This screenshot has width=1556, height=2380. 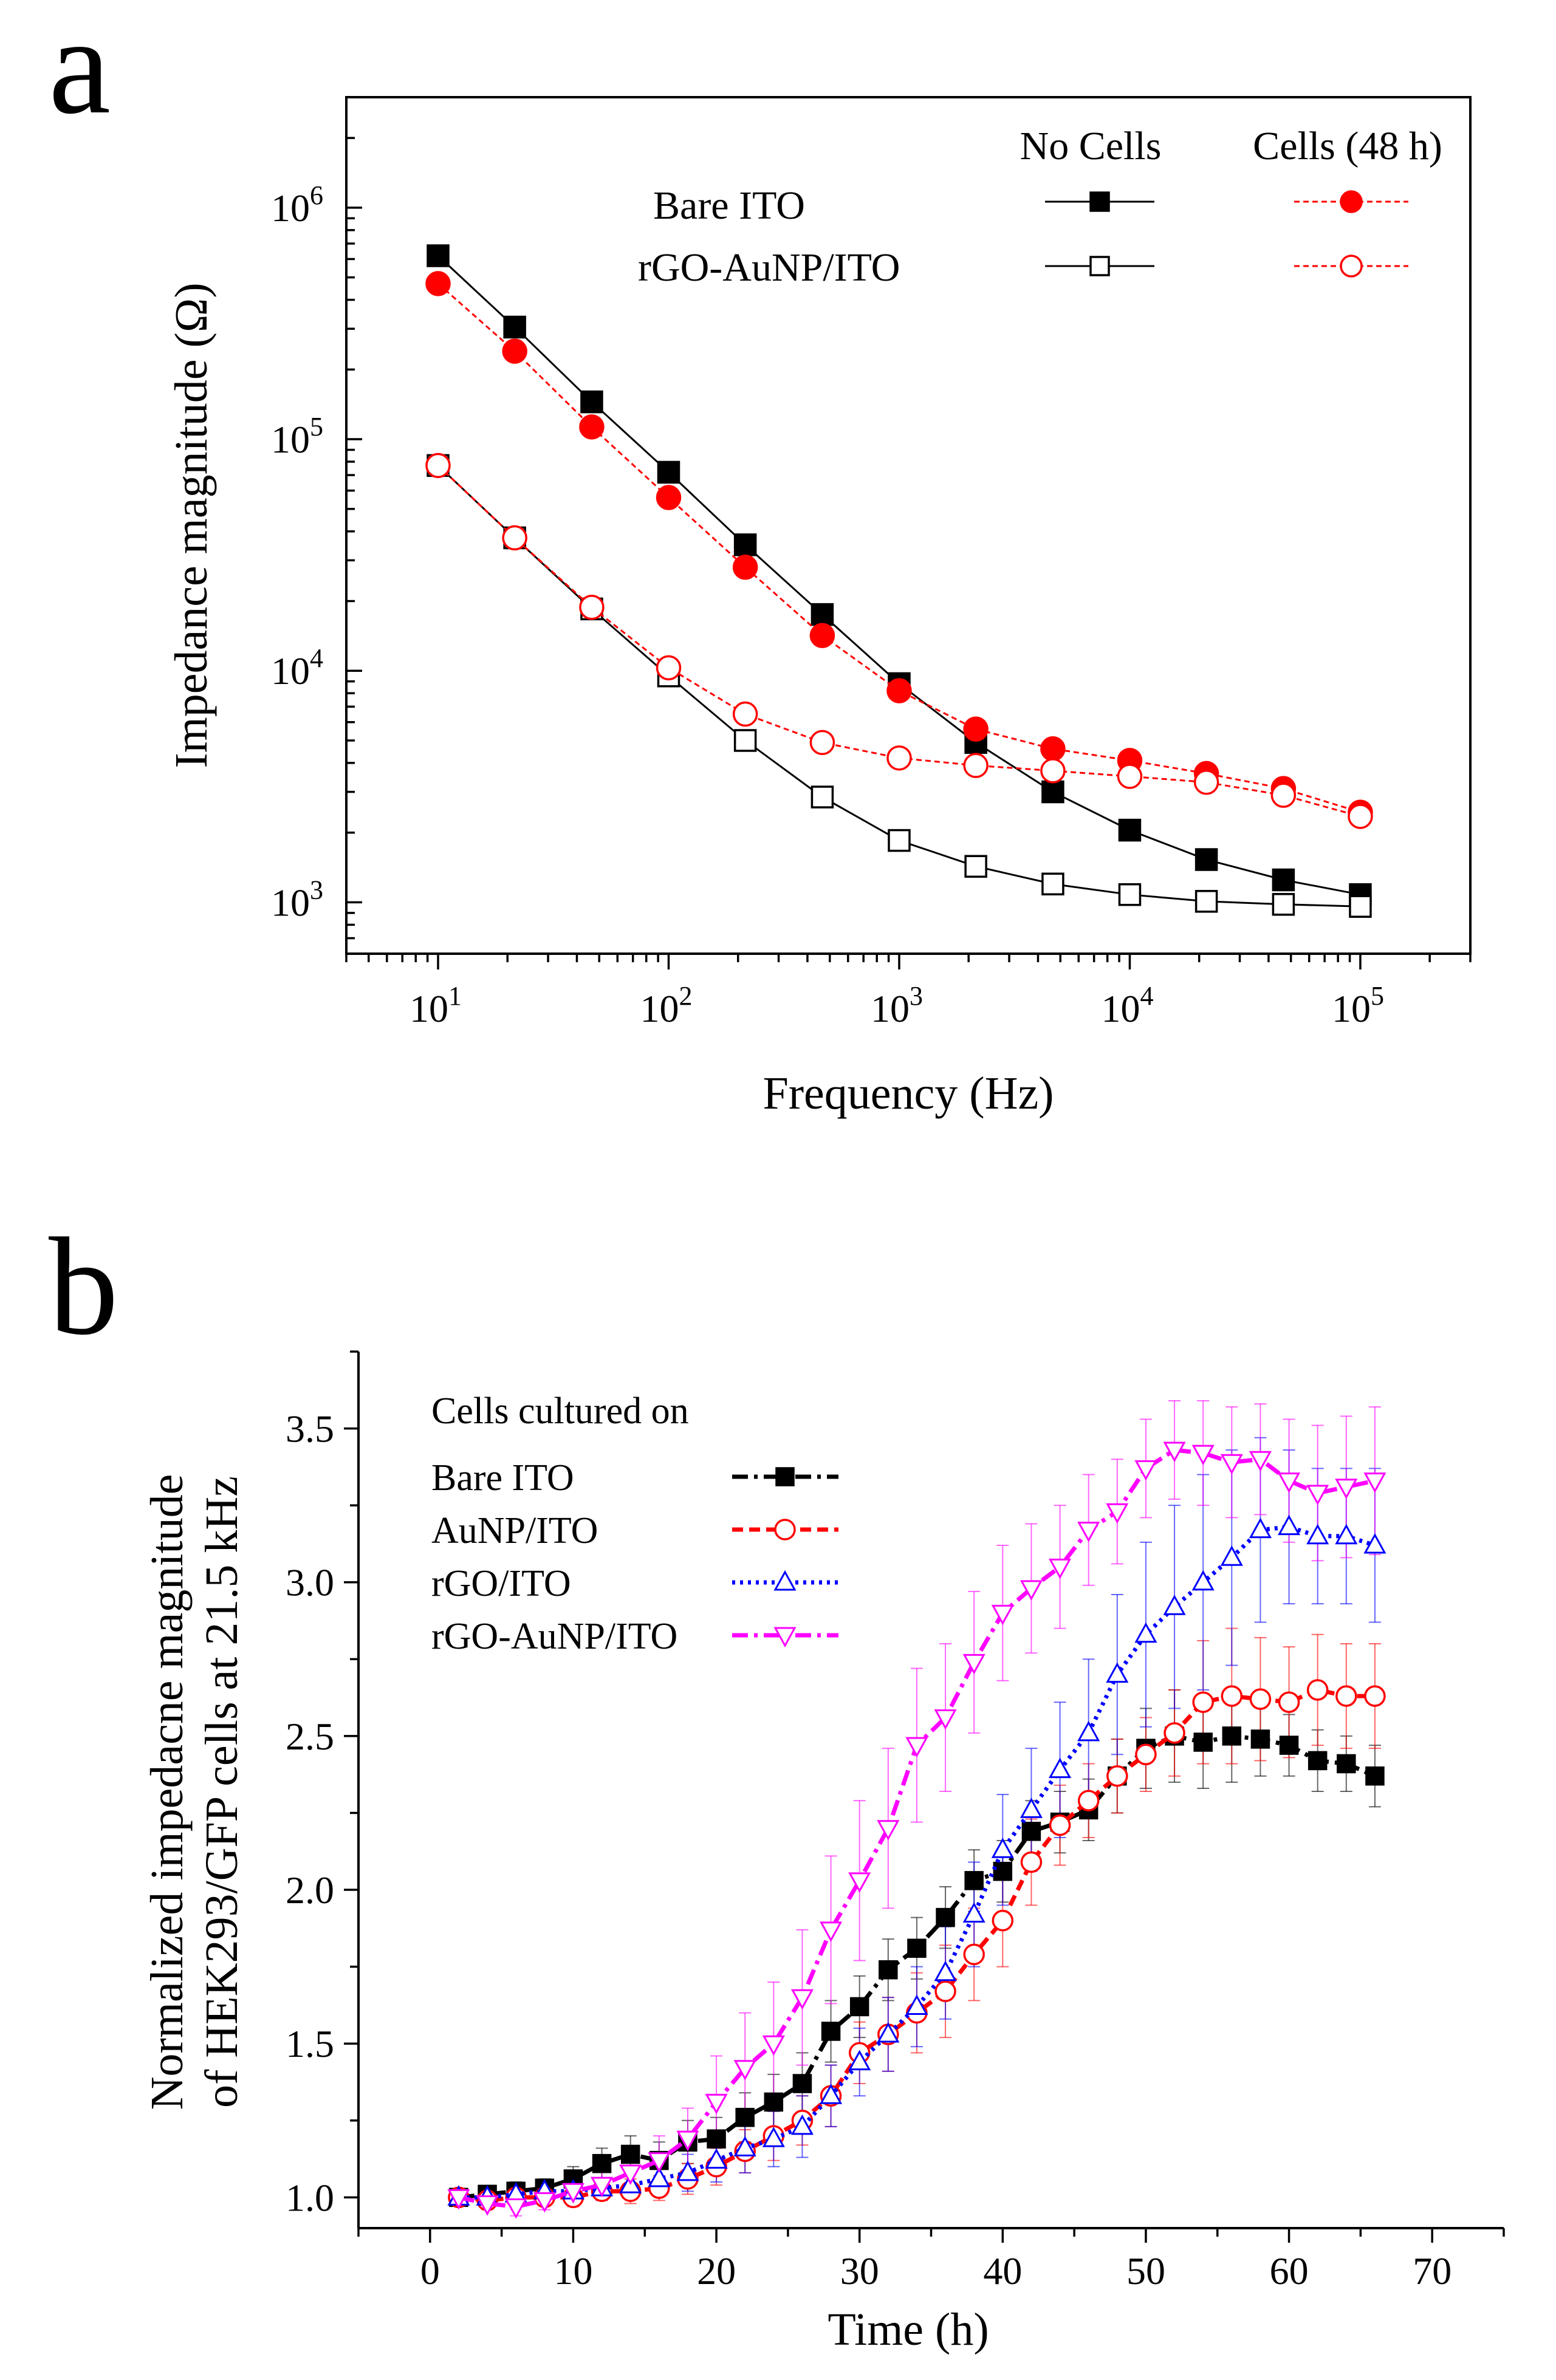 I want to click on y-tick-label: 1.0, so click(x=310, y=2197).